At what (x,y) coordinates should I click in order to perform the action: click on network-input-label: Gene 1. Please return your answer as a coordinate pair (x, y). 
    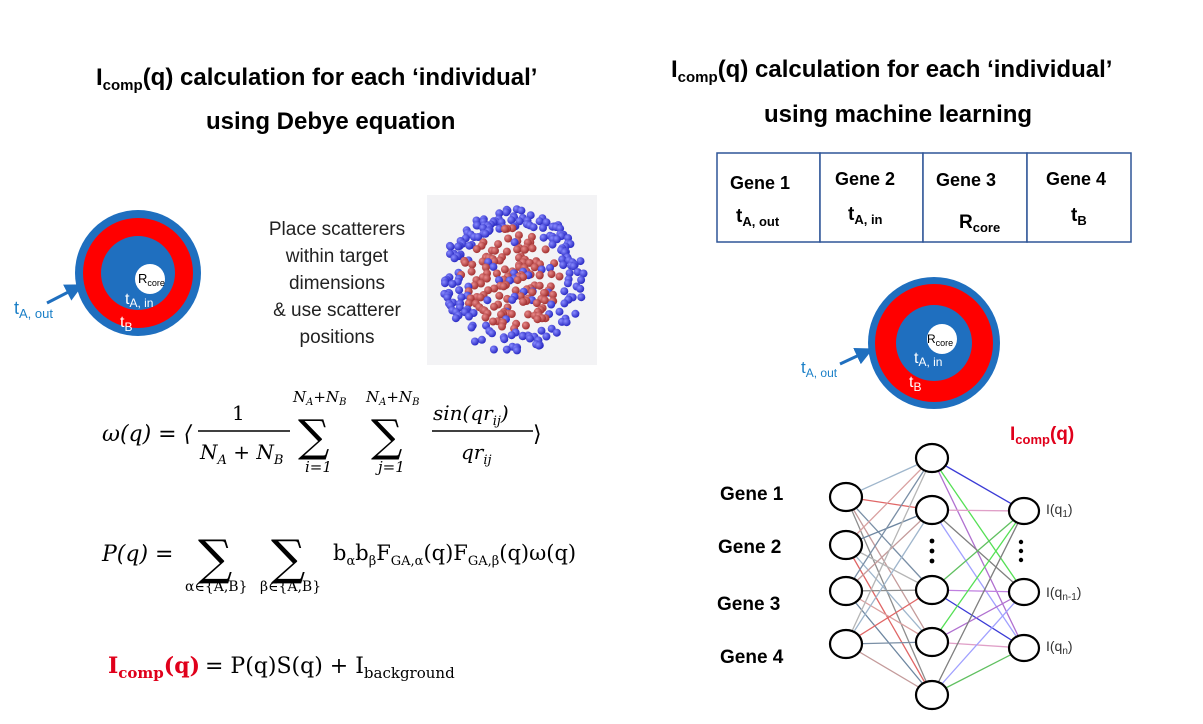
    Looking at the image, I should click on (752, 494).